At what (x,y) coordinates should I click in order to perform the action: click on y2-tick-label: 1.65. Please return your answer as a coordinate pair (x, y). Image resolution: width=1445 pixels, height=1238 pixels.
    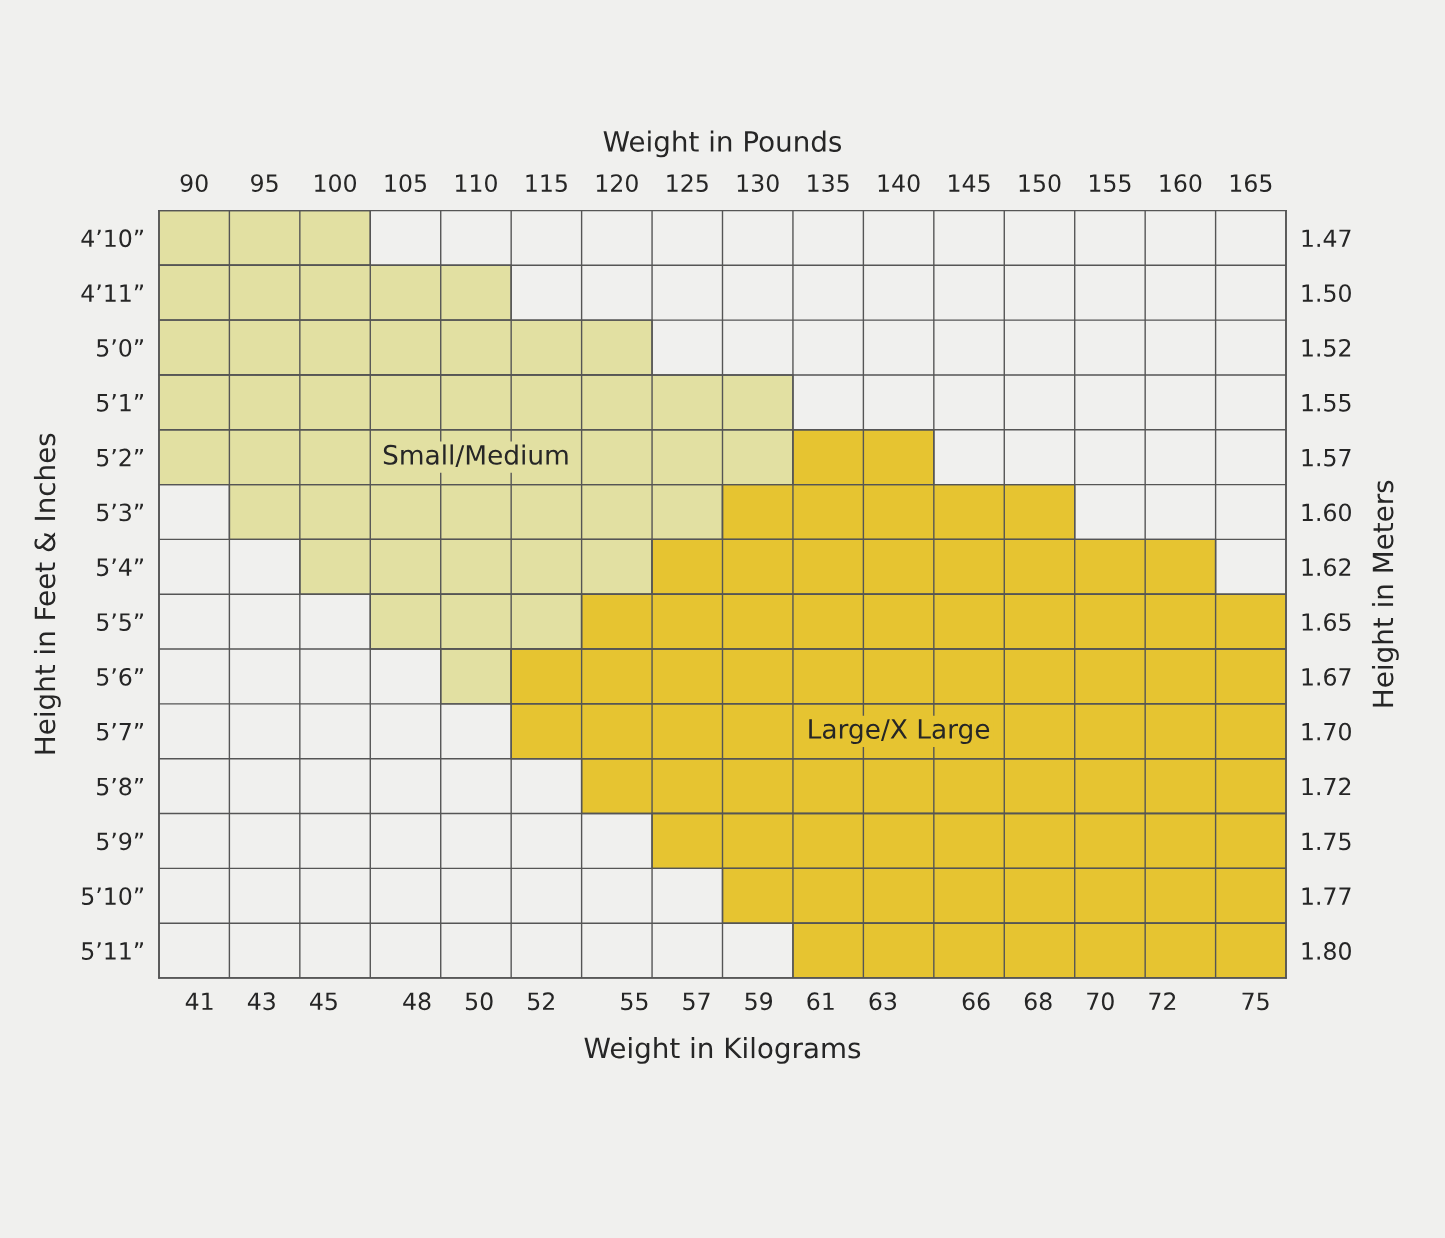
    Looking at the image, I should click on (1326, 622).